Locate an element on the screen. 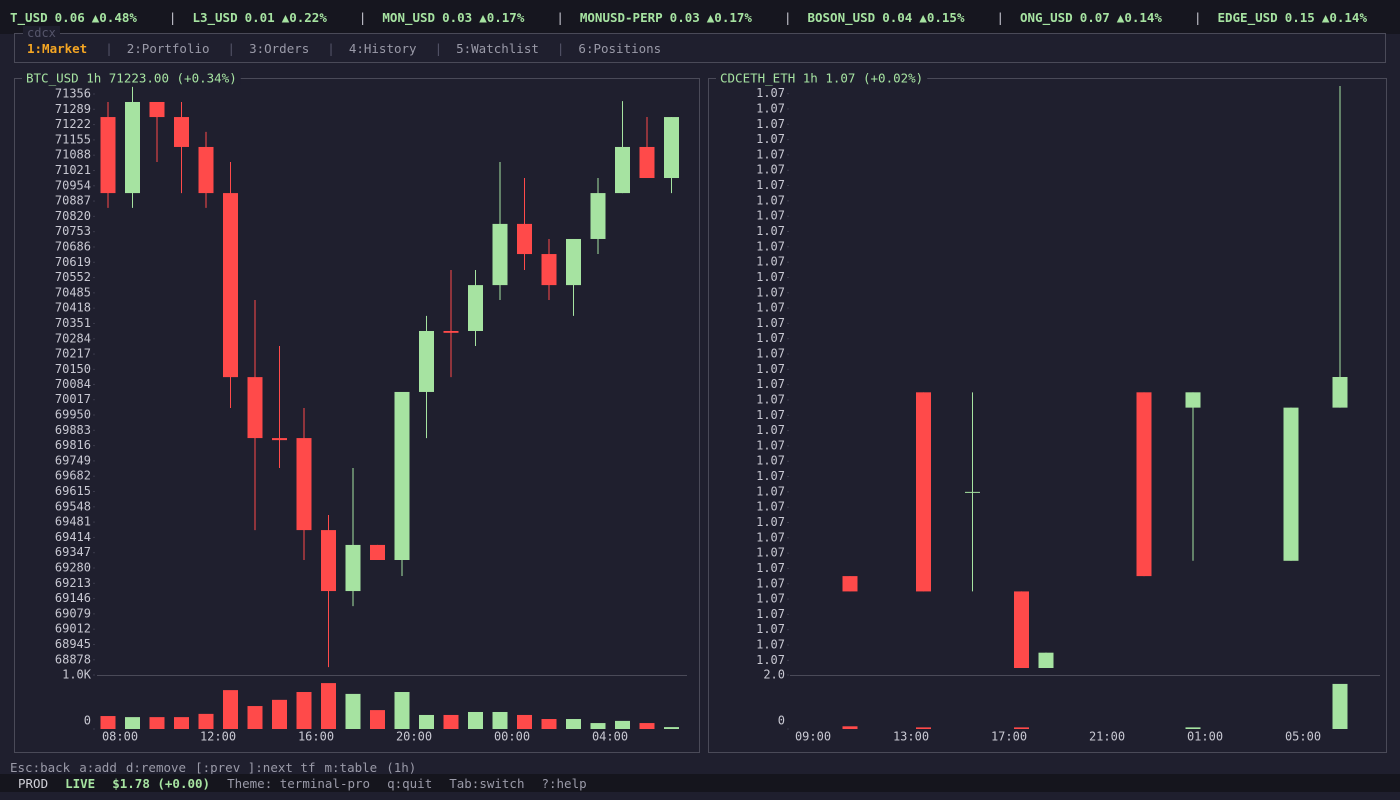 The image size is (1400, 800). x-tick-label: 13:00 is located at coordinates (911, 737).